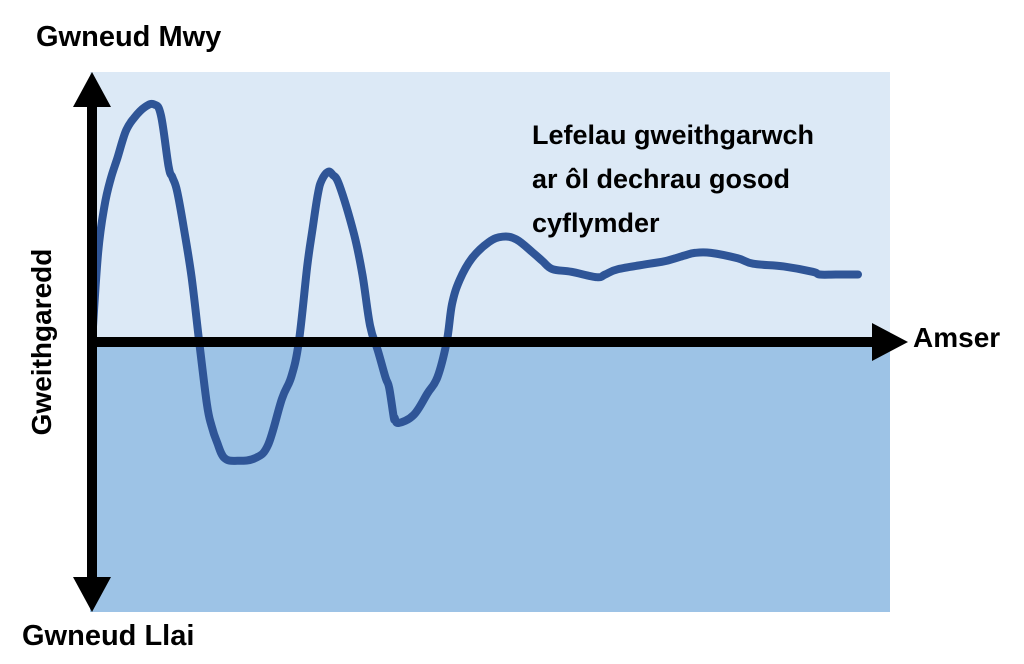 This screenshot has width=1024, height=664. Describe the element at coordinates (956, 337) in the screenshot. I see `x-axis-label: Amser` at that location.